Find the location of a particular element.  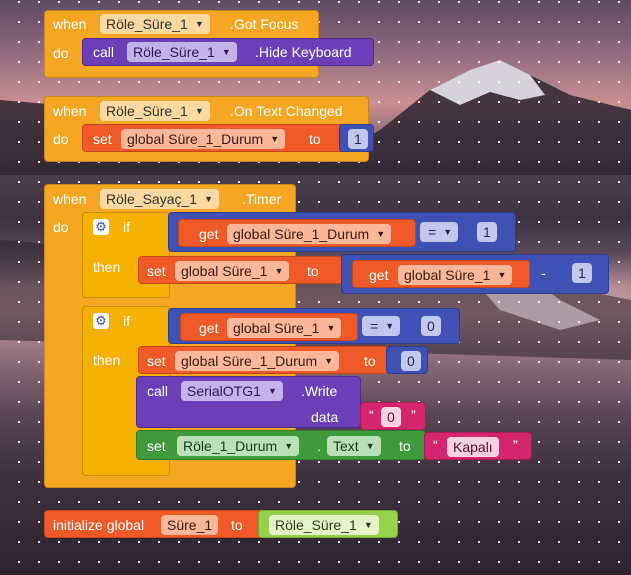

serial-write-call-block: call SerialOTG1 ▼ .Write data is located at coordinates (248, 402).